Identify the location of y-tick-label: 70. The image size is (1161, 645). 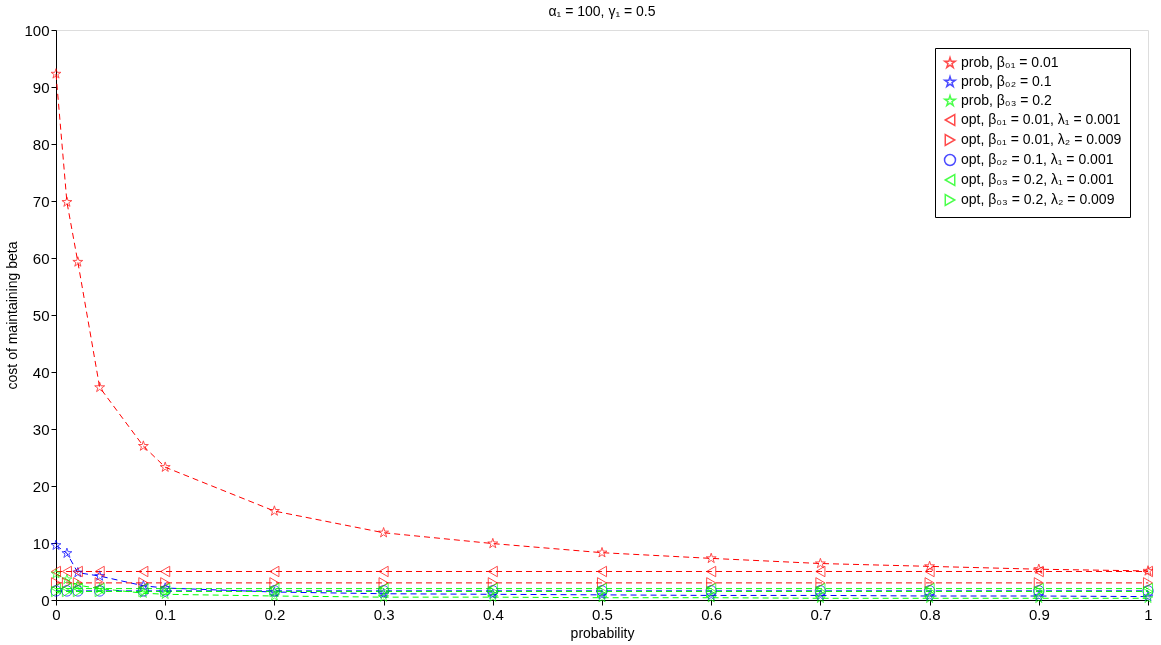
(41, 201).